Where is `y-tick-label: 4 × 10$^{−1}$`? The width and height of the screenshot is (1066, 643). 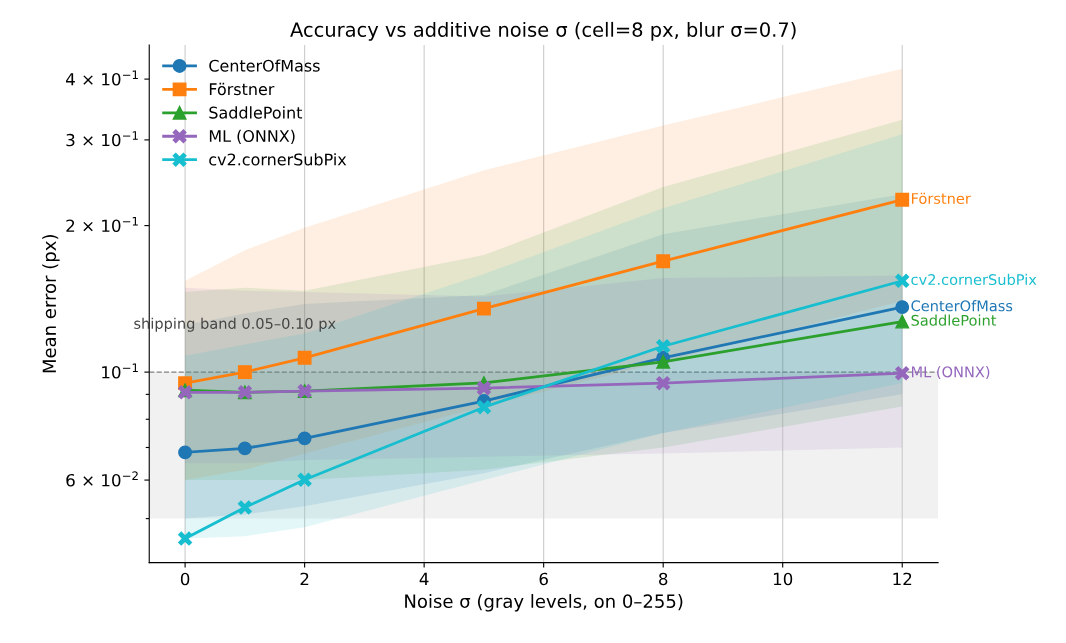
y-tick-label: 4 × 10$^{−1}$ is located at coordinates (102, 78).